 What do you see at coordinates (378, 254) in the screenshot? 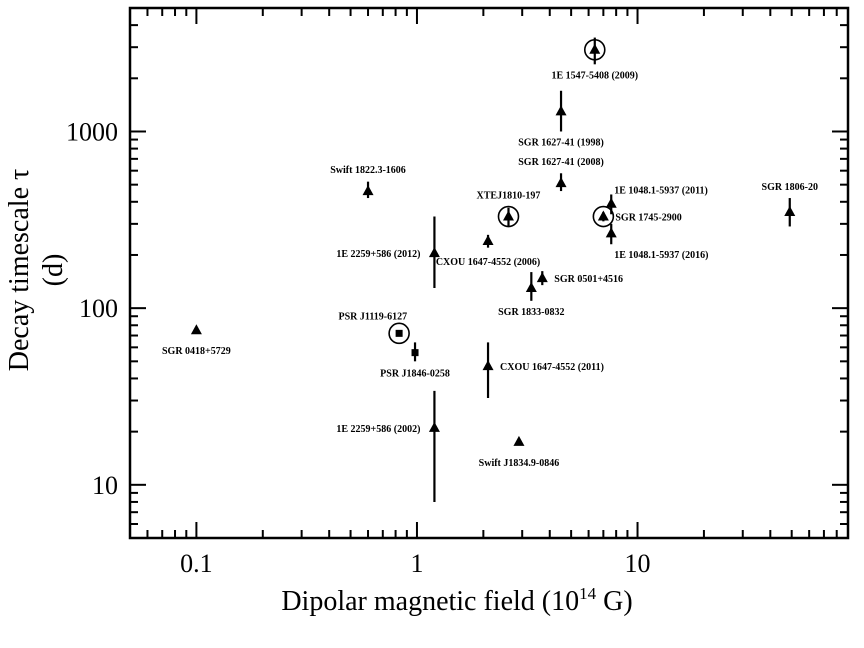
I see `point-label: 1E 2259+586 (2012)` at bounding box center [378, 254].